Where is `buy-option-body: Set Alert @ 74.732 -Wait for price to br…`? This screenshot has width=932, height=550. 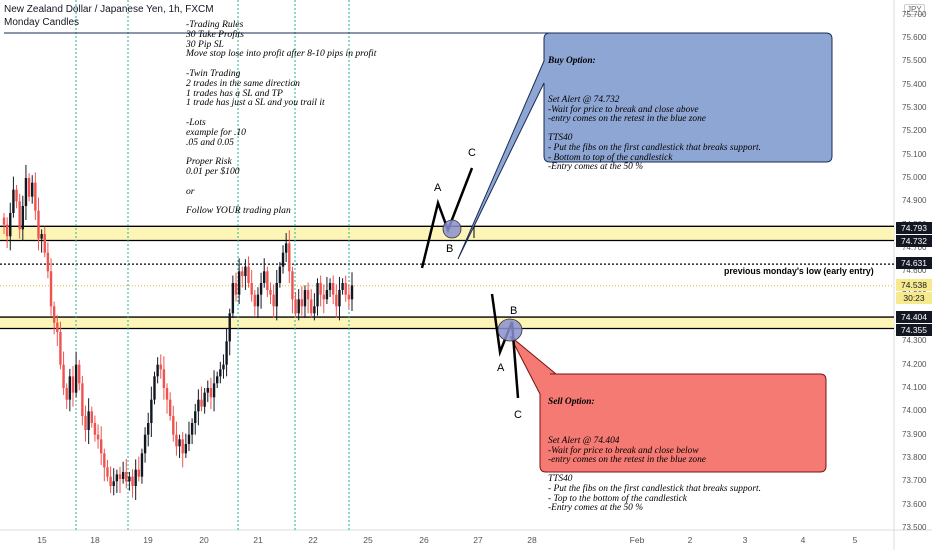 buy-option-body: Set Alert @ 74.732 -Wait for price to br… is located at coordinates (654, 133).